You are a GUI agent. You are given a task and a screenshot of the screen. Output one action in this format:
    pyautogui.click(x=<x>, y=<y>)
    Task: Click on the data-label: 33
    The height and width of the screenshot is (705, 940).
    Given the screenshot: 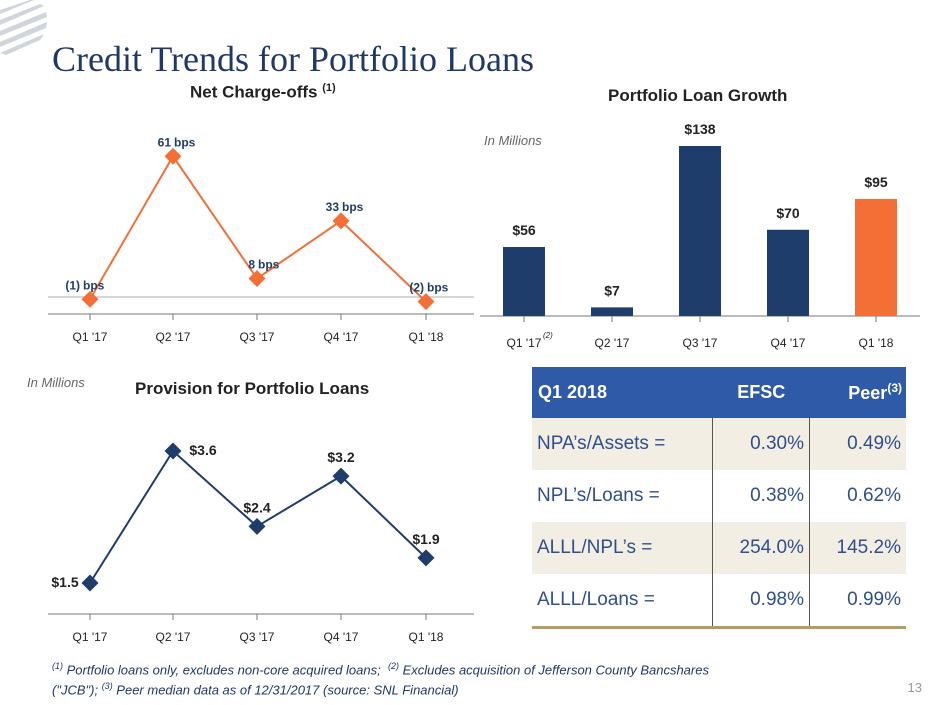 What is the action you would take?
    pyautogui.click(x=333, y=207)
    